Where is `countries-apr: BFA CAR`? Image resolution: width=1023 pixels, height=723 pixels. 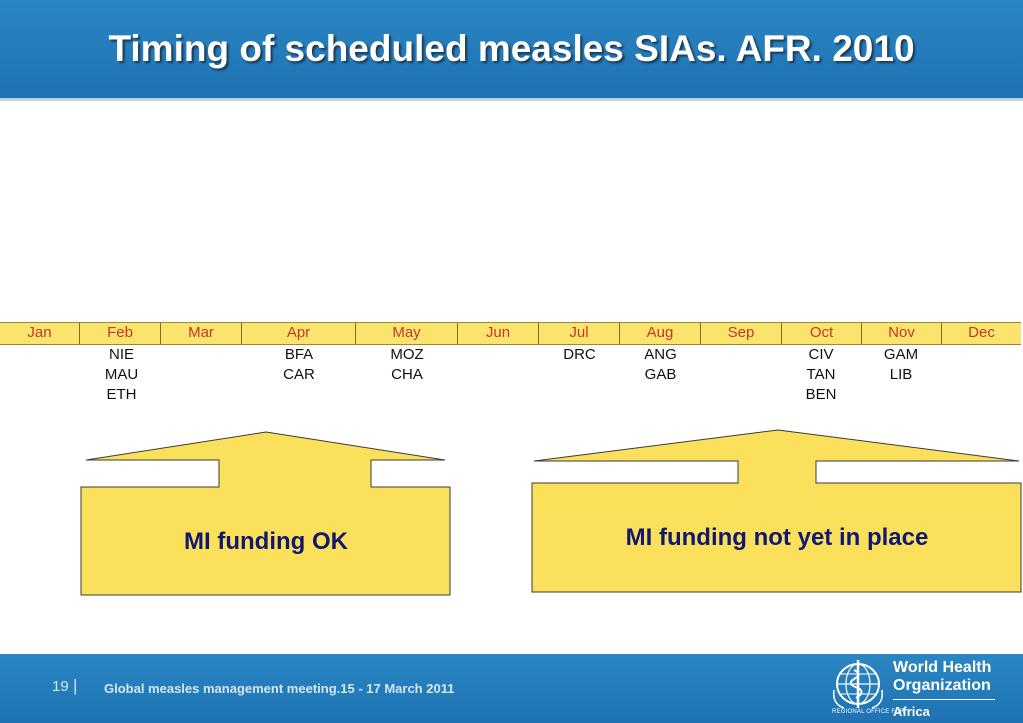
countries-apr: BFA CAR is located at coordinates (299, 365).